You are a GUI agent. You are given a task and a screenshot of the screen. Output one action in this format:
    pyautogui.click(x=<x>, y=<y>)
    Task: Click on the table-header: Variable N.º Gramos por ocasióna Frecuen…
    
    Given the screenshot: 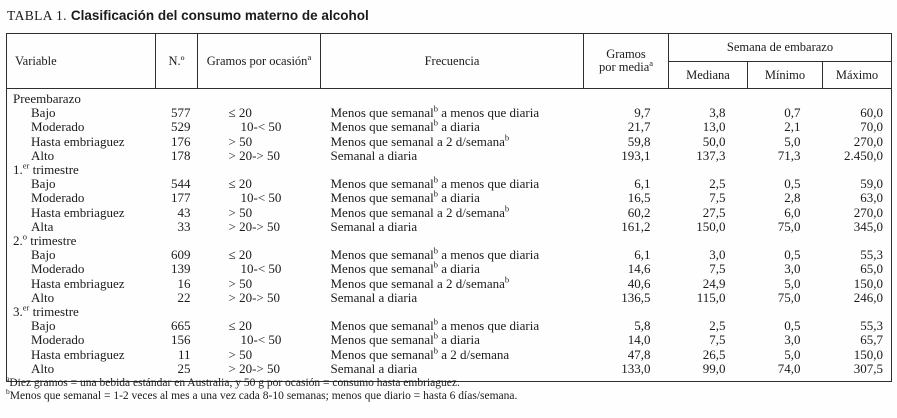 What is the action you would take?
    pyautogui.click(x=449, y=61)
    